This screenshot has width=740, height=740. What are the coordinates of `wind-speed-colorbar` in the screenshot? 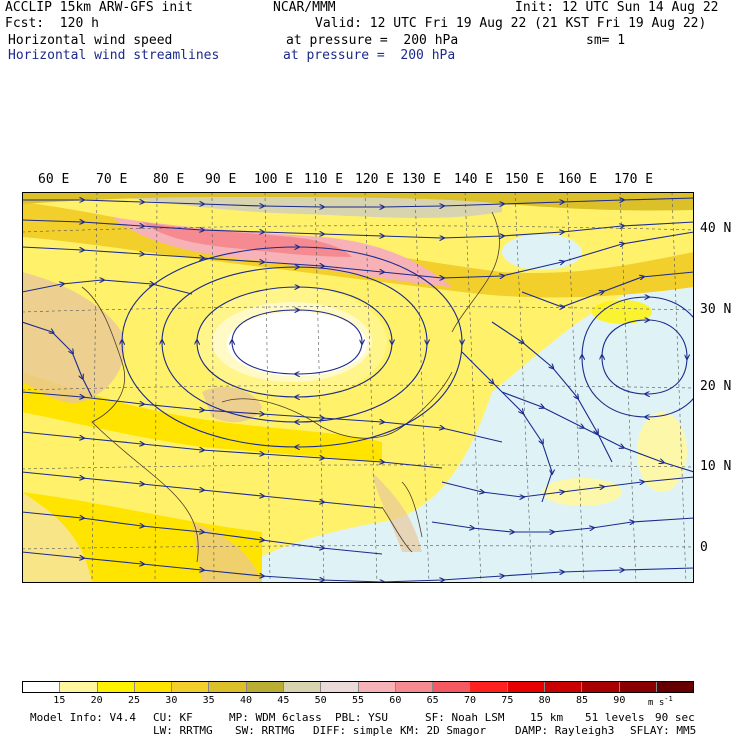 It's located at (358, 687).